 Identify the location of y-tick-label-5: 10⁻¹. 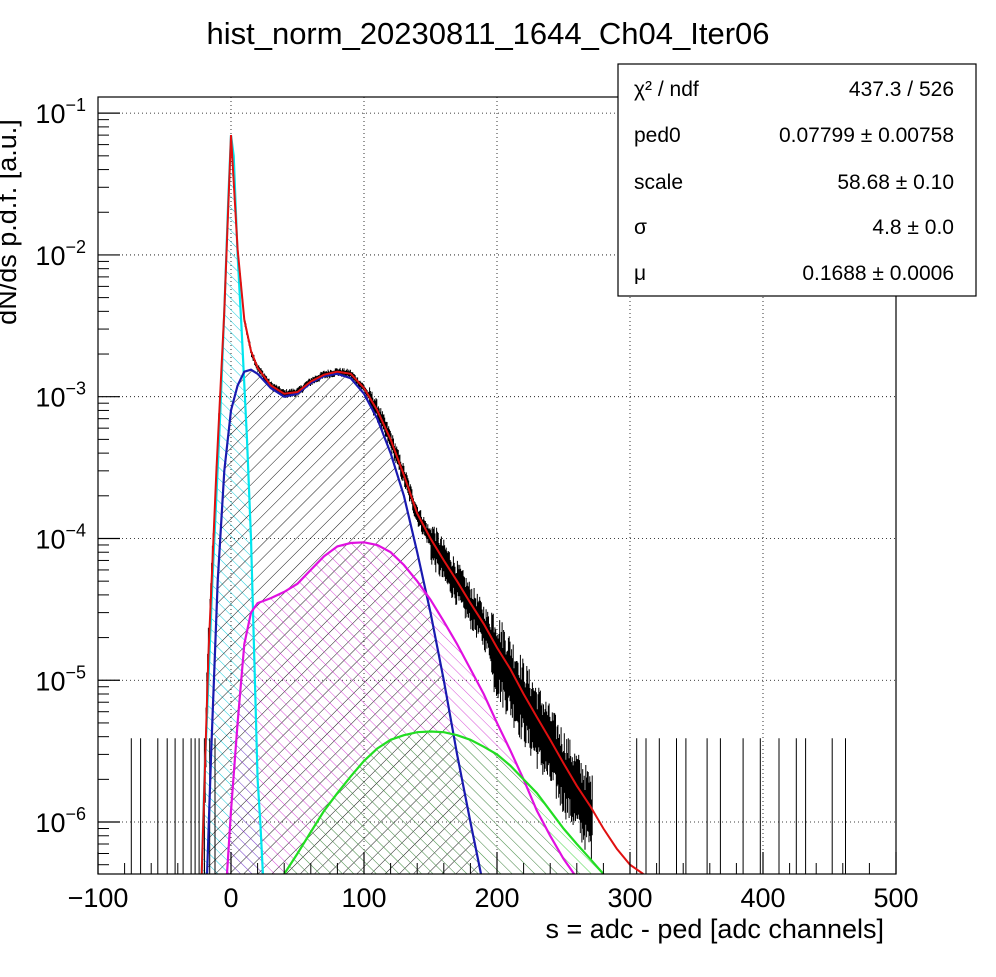
(60, 112).